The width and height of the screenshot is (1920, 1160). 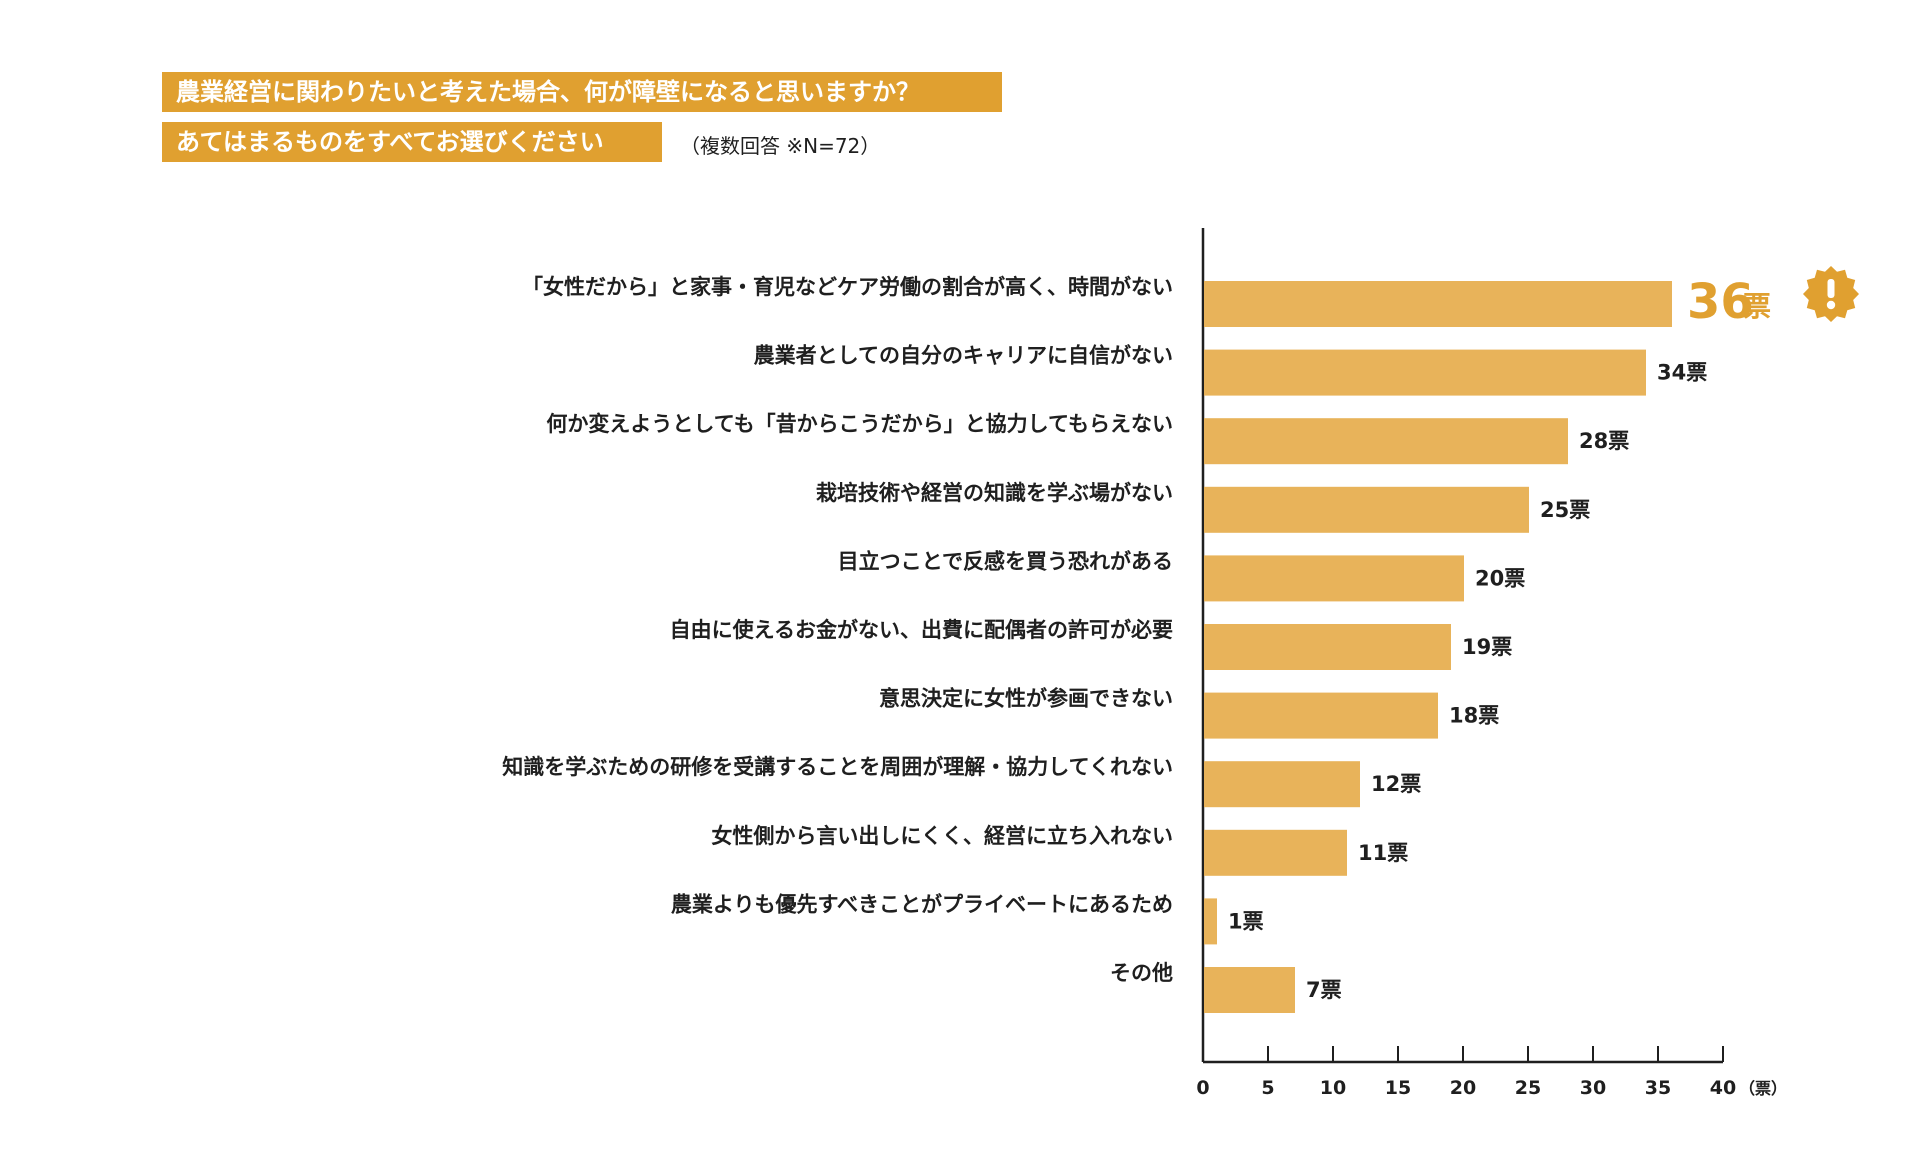 What do you see at coordinates (412, 142) in the screenshot?
I see `question-title-line2: あてはまるものをすべてお選びください` at bounding box center [412, 142].